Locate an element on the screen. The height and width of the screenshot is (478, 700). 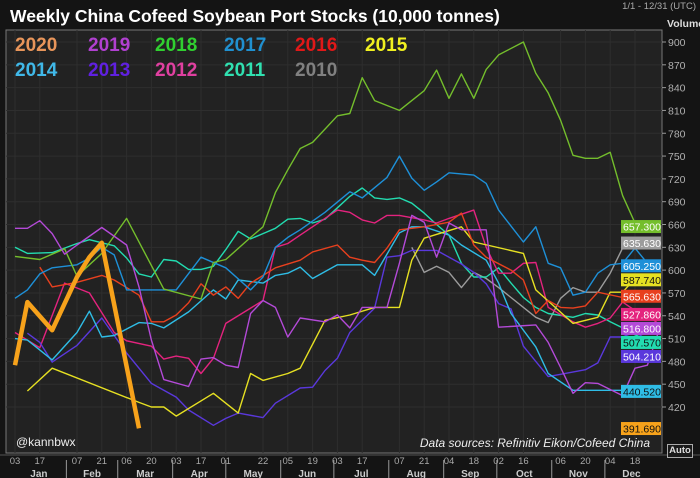
last-value-label: 635.630 is located at coordinates (642, 244).